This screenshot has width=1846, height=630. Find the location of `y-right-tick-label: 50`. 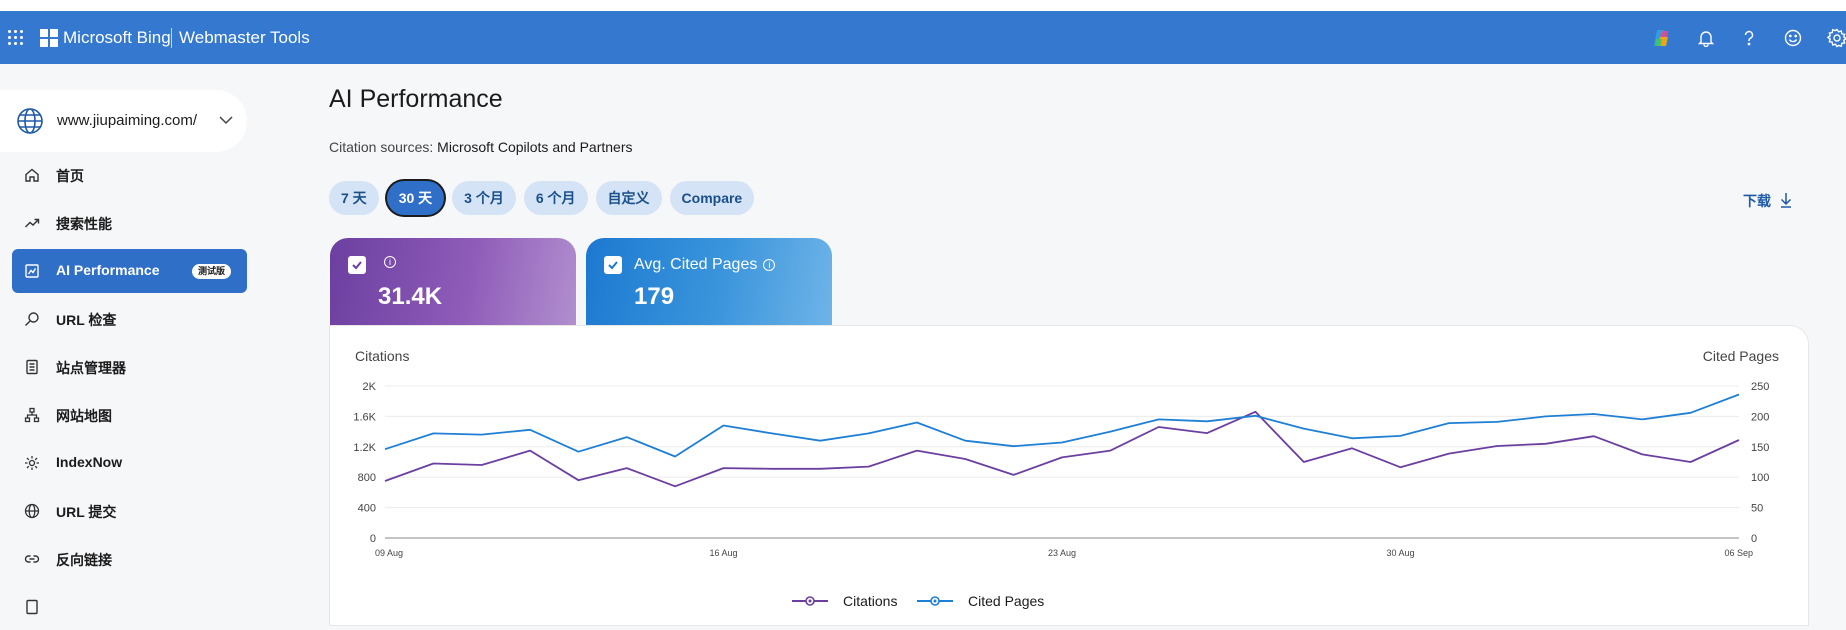

y-right-tick-label: 50 is located at coordinates (1757, 509).